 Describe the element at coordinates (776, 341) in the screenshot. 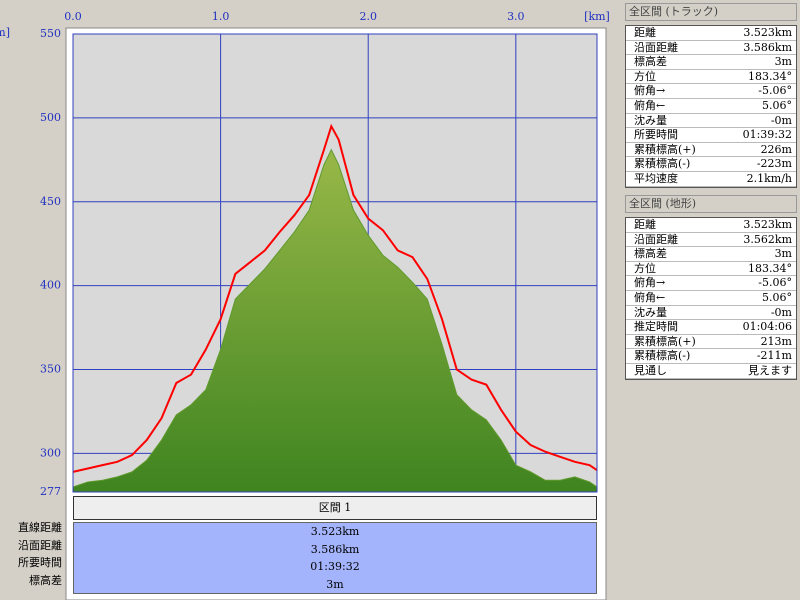

I see `info-value: 213m` at that location.